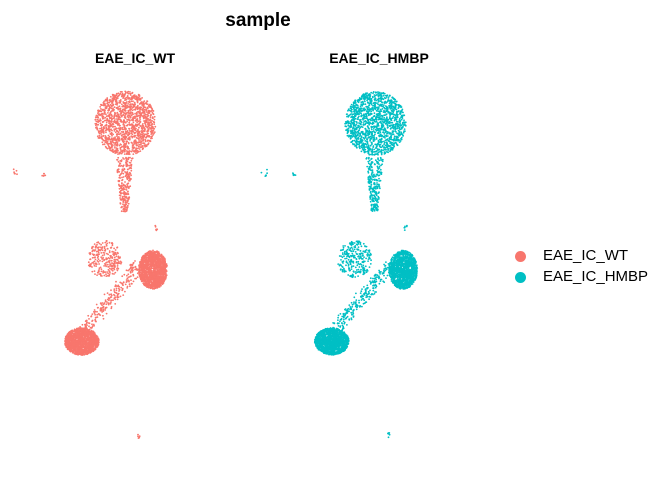  Describe the element at coordinates (44, 174) in the screenshot. I see `cluster-outlier-left` at that location.